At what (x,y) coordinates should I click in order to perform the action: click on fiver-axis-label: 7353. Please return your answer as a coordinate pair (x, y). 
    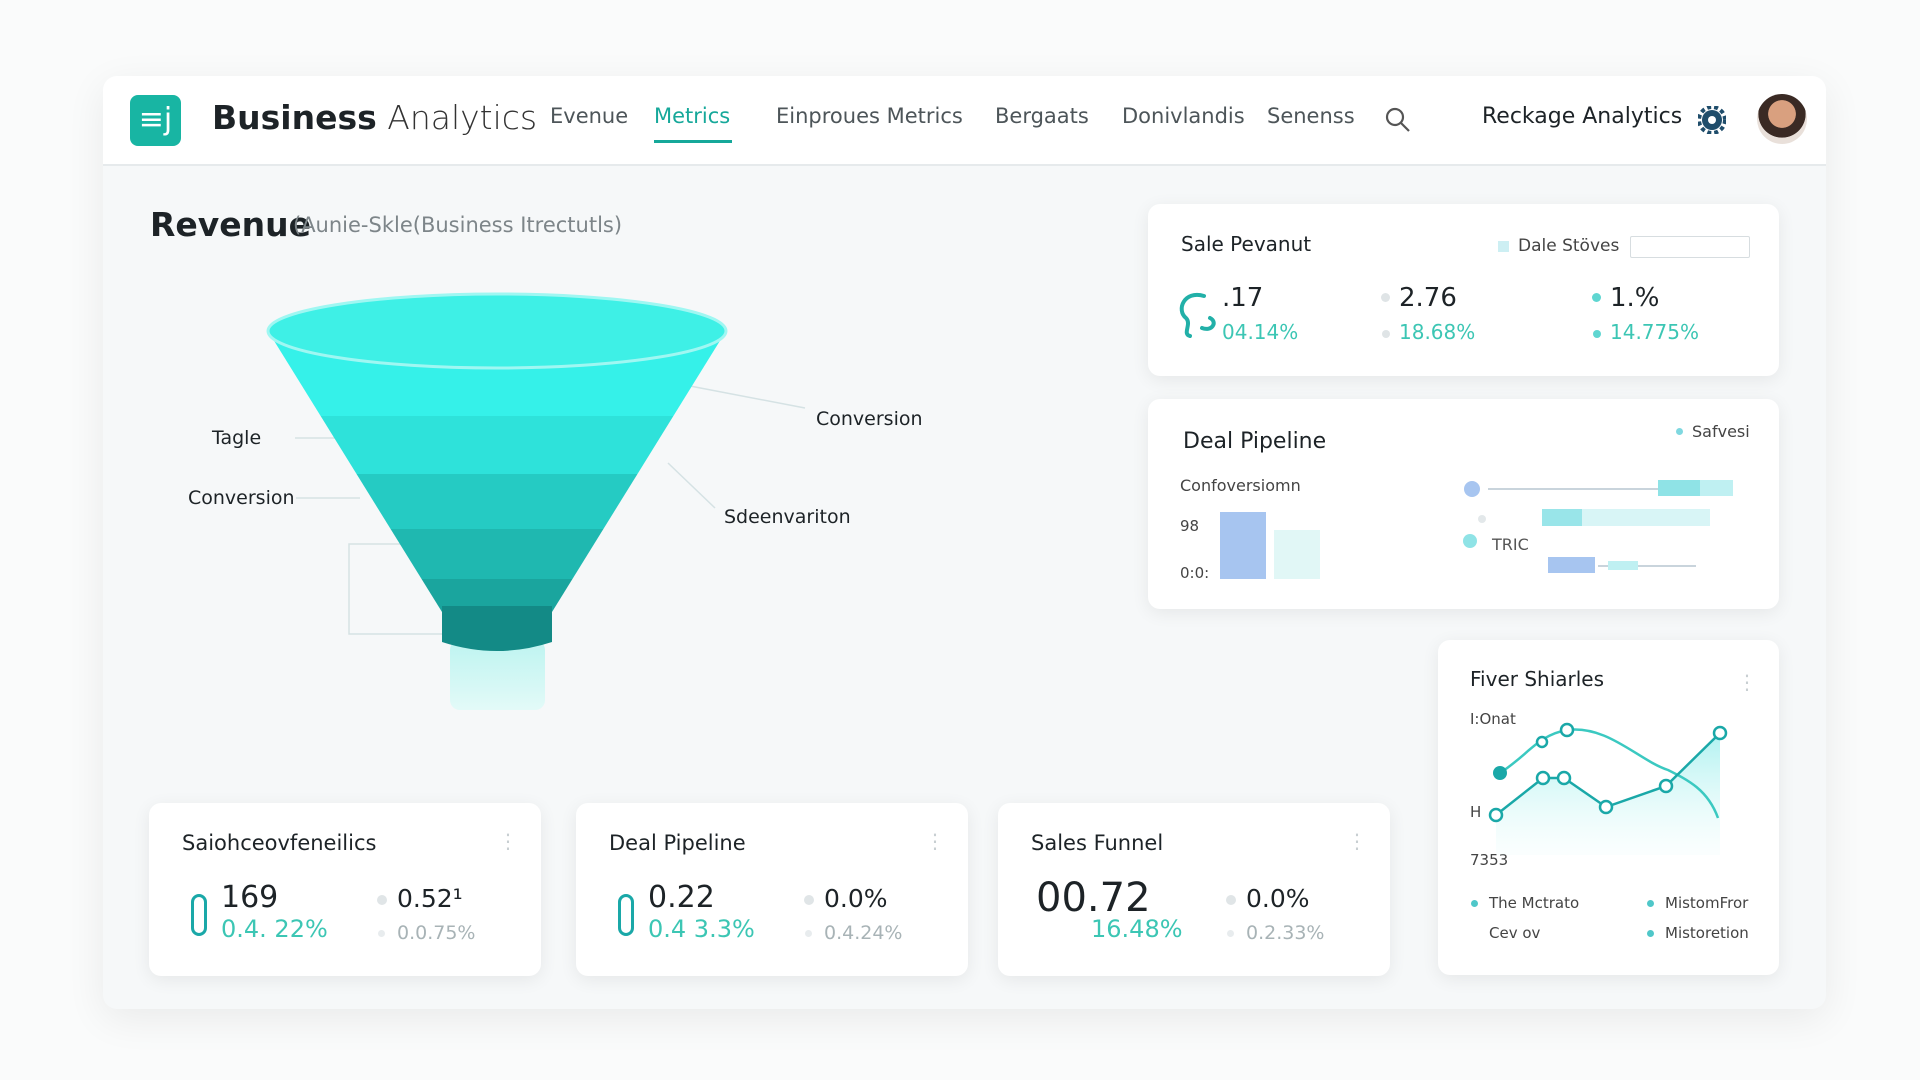
    Looking at the image, I should click on (1489, 860).